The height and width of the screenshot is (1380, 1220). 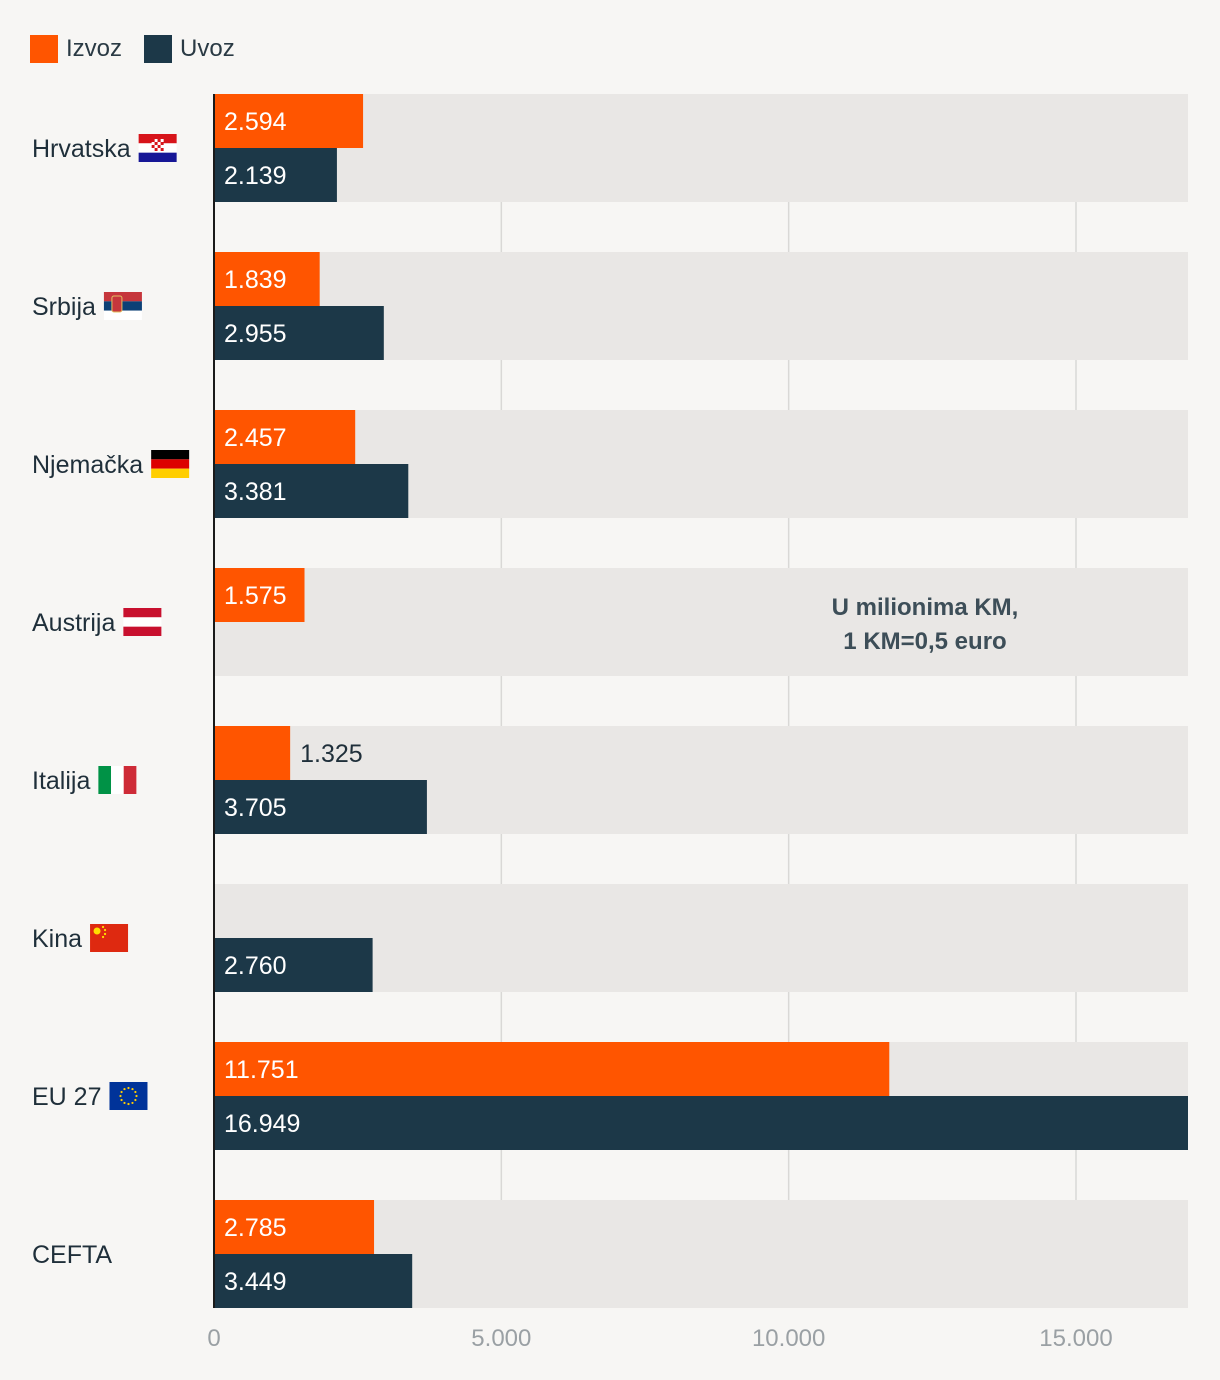 What do you see at coordinates (788, 1338) in the screenshot?
I see `x-tick-label-2: 10.000` at bounding box center [788, 1338].